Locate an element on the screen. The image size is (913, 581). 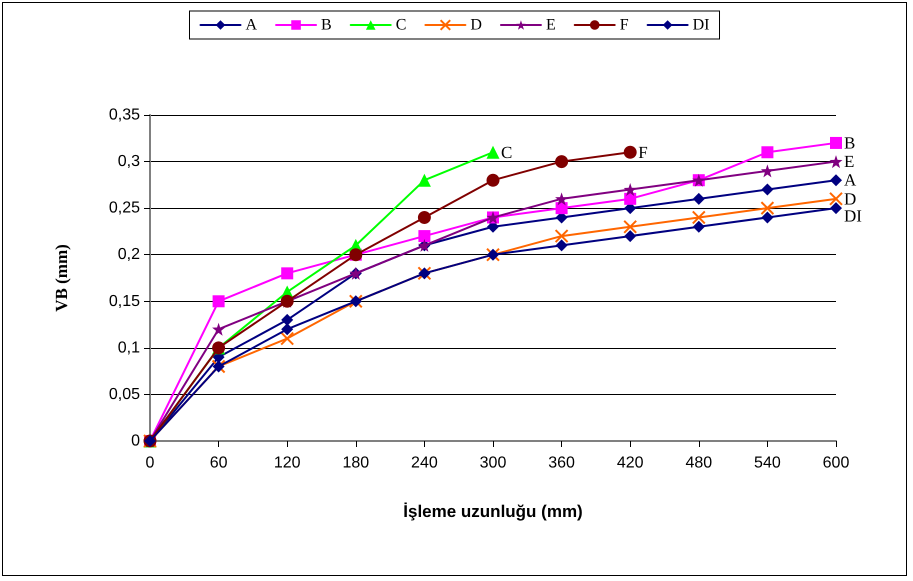
text: C is located at coordinates (506, 152).